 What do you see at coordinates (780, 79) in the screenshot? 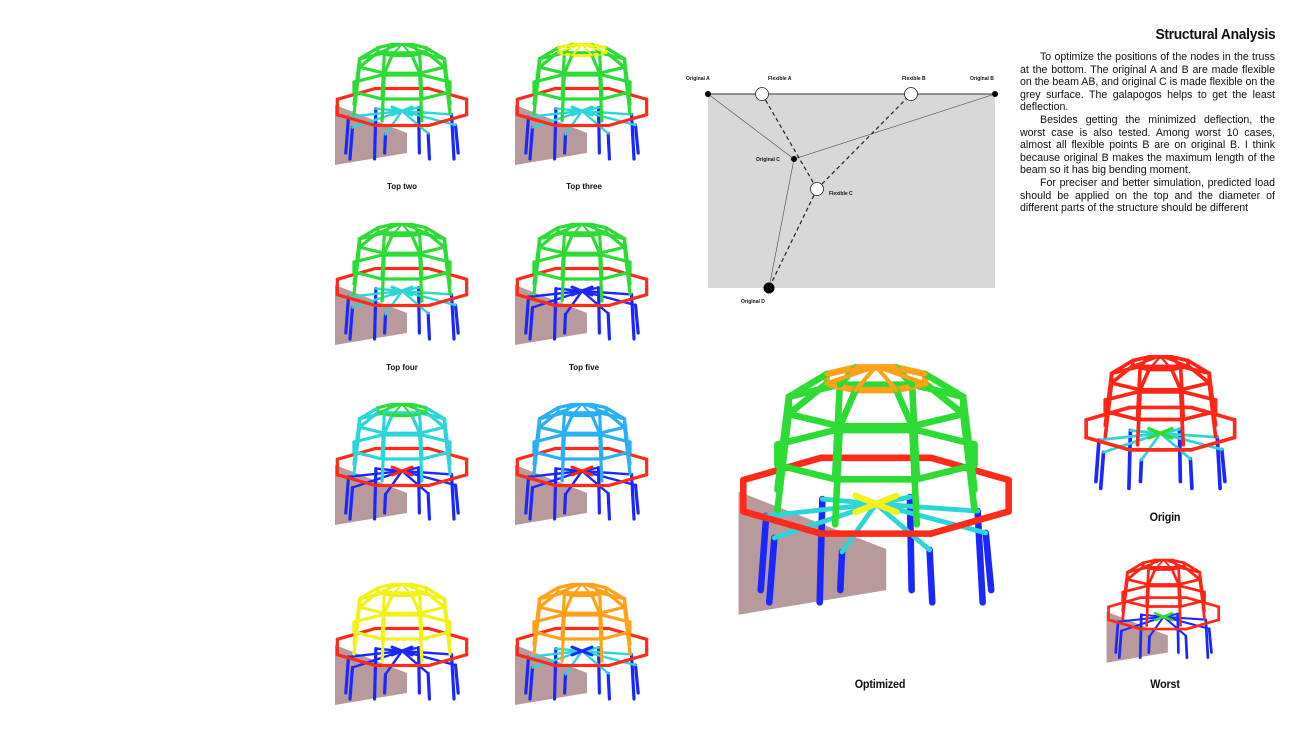
I see `label-flexible-a: Flexible A` at bounding box center [780, 79].